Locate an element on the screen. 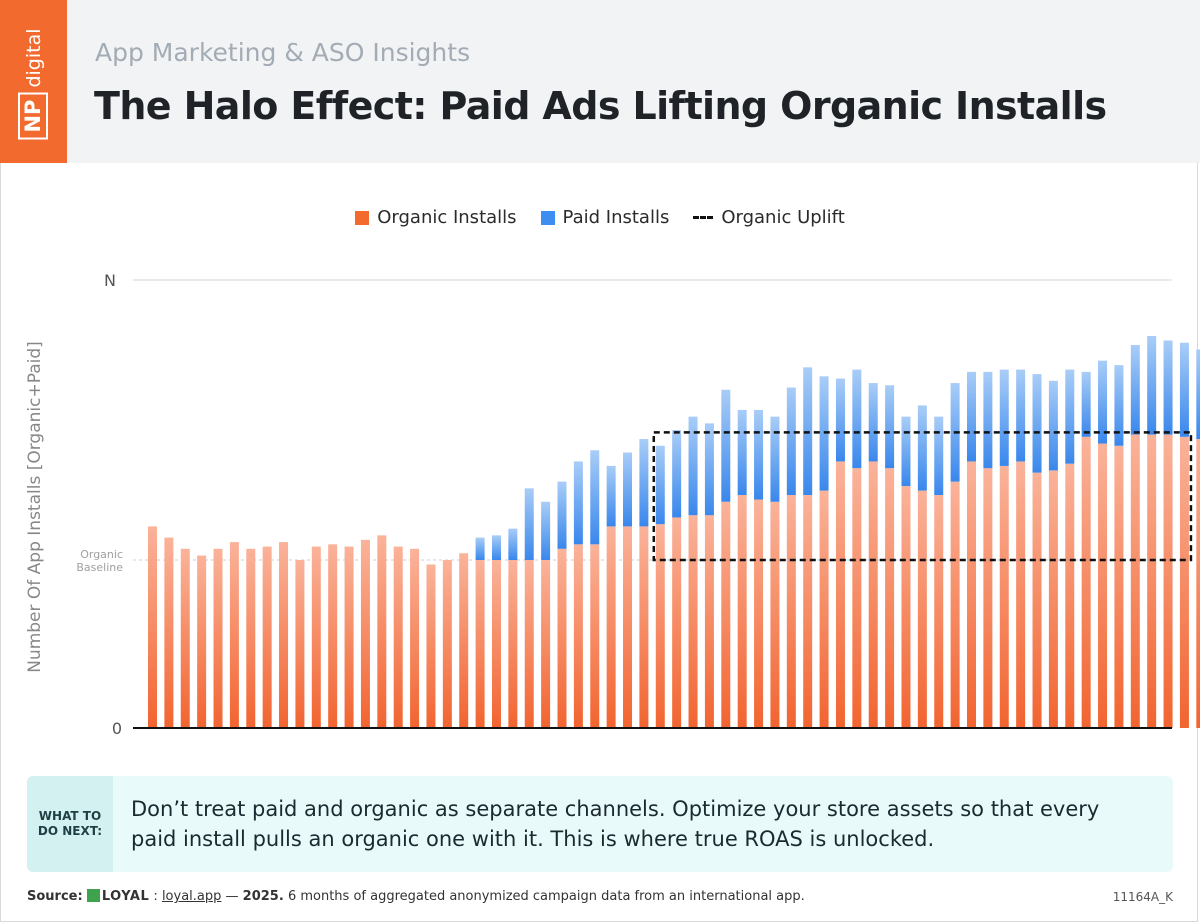  graphic-code: 11164A_K is located at coordinates (1142, 897).